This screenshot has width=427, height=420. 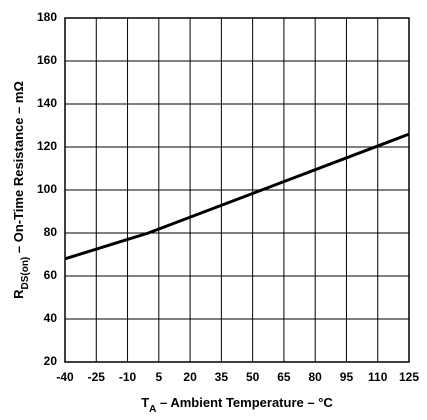 What do you see at coordinates (158, 377) in the screenshot?
I see `x-tick-label: 5` at bounding box center [158, 377].